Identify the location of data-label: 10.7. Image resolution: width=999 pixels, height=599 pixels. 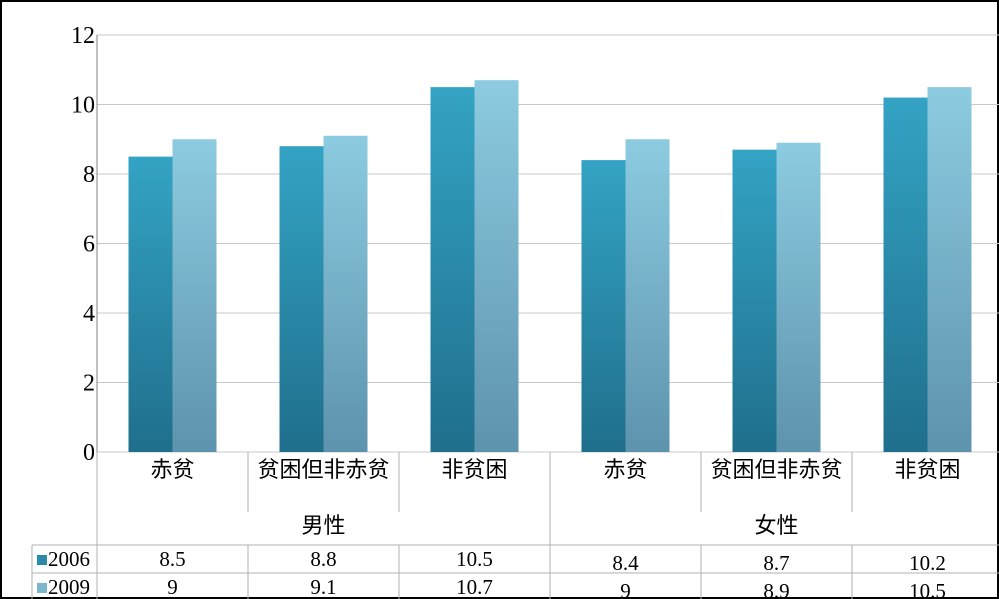
(474, 587).